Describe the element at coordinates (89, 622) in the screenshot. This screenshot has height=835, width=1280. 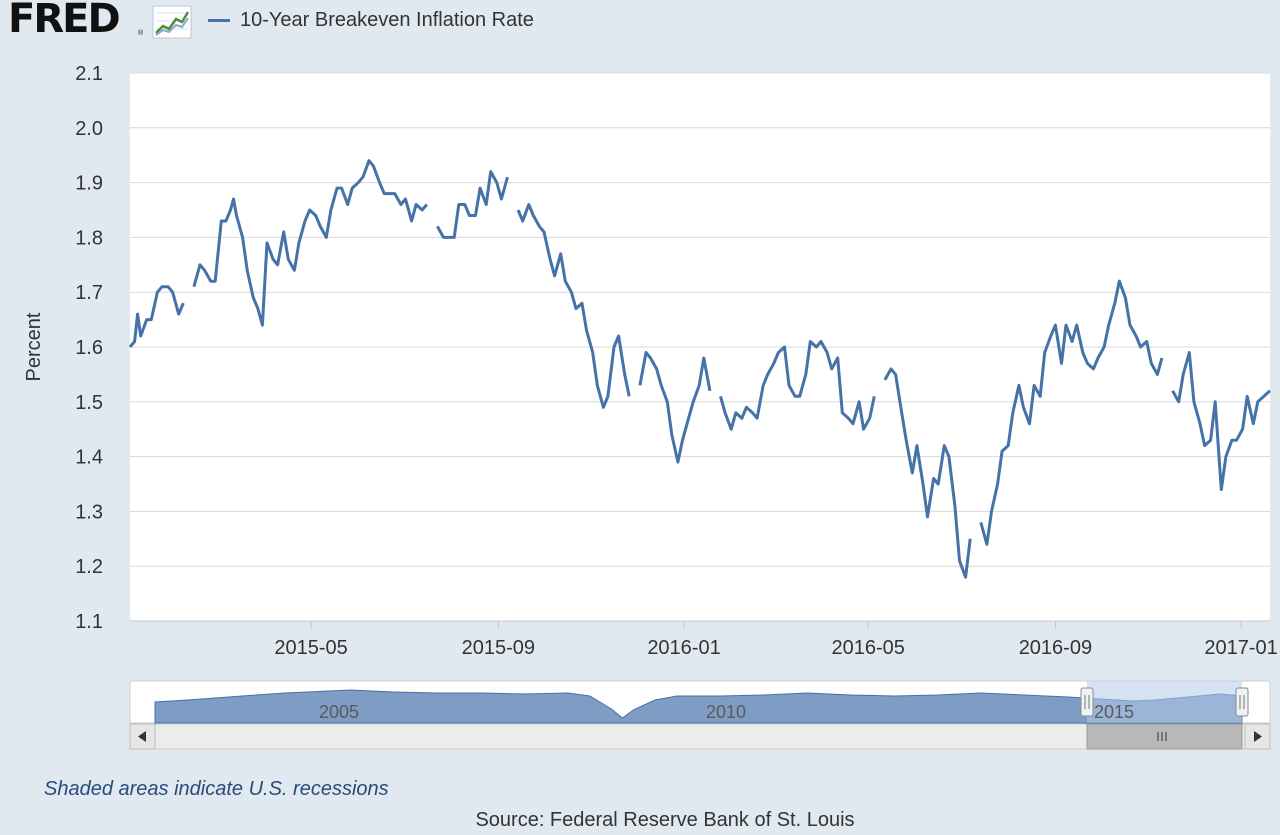
I see `y-tick-label: 1.1` at that location.